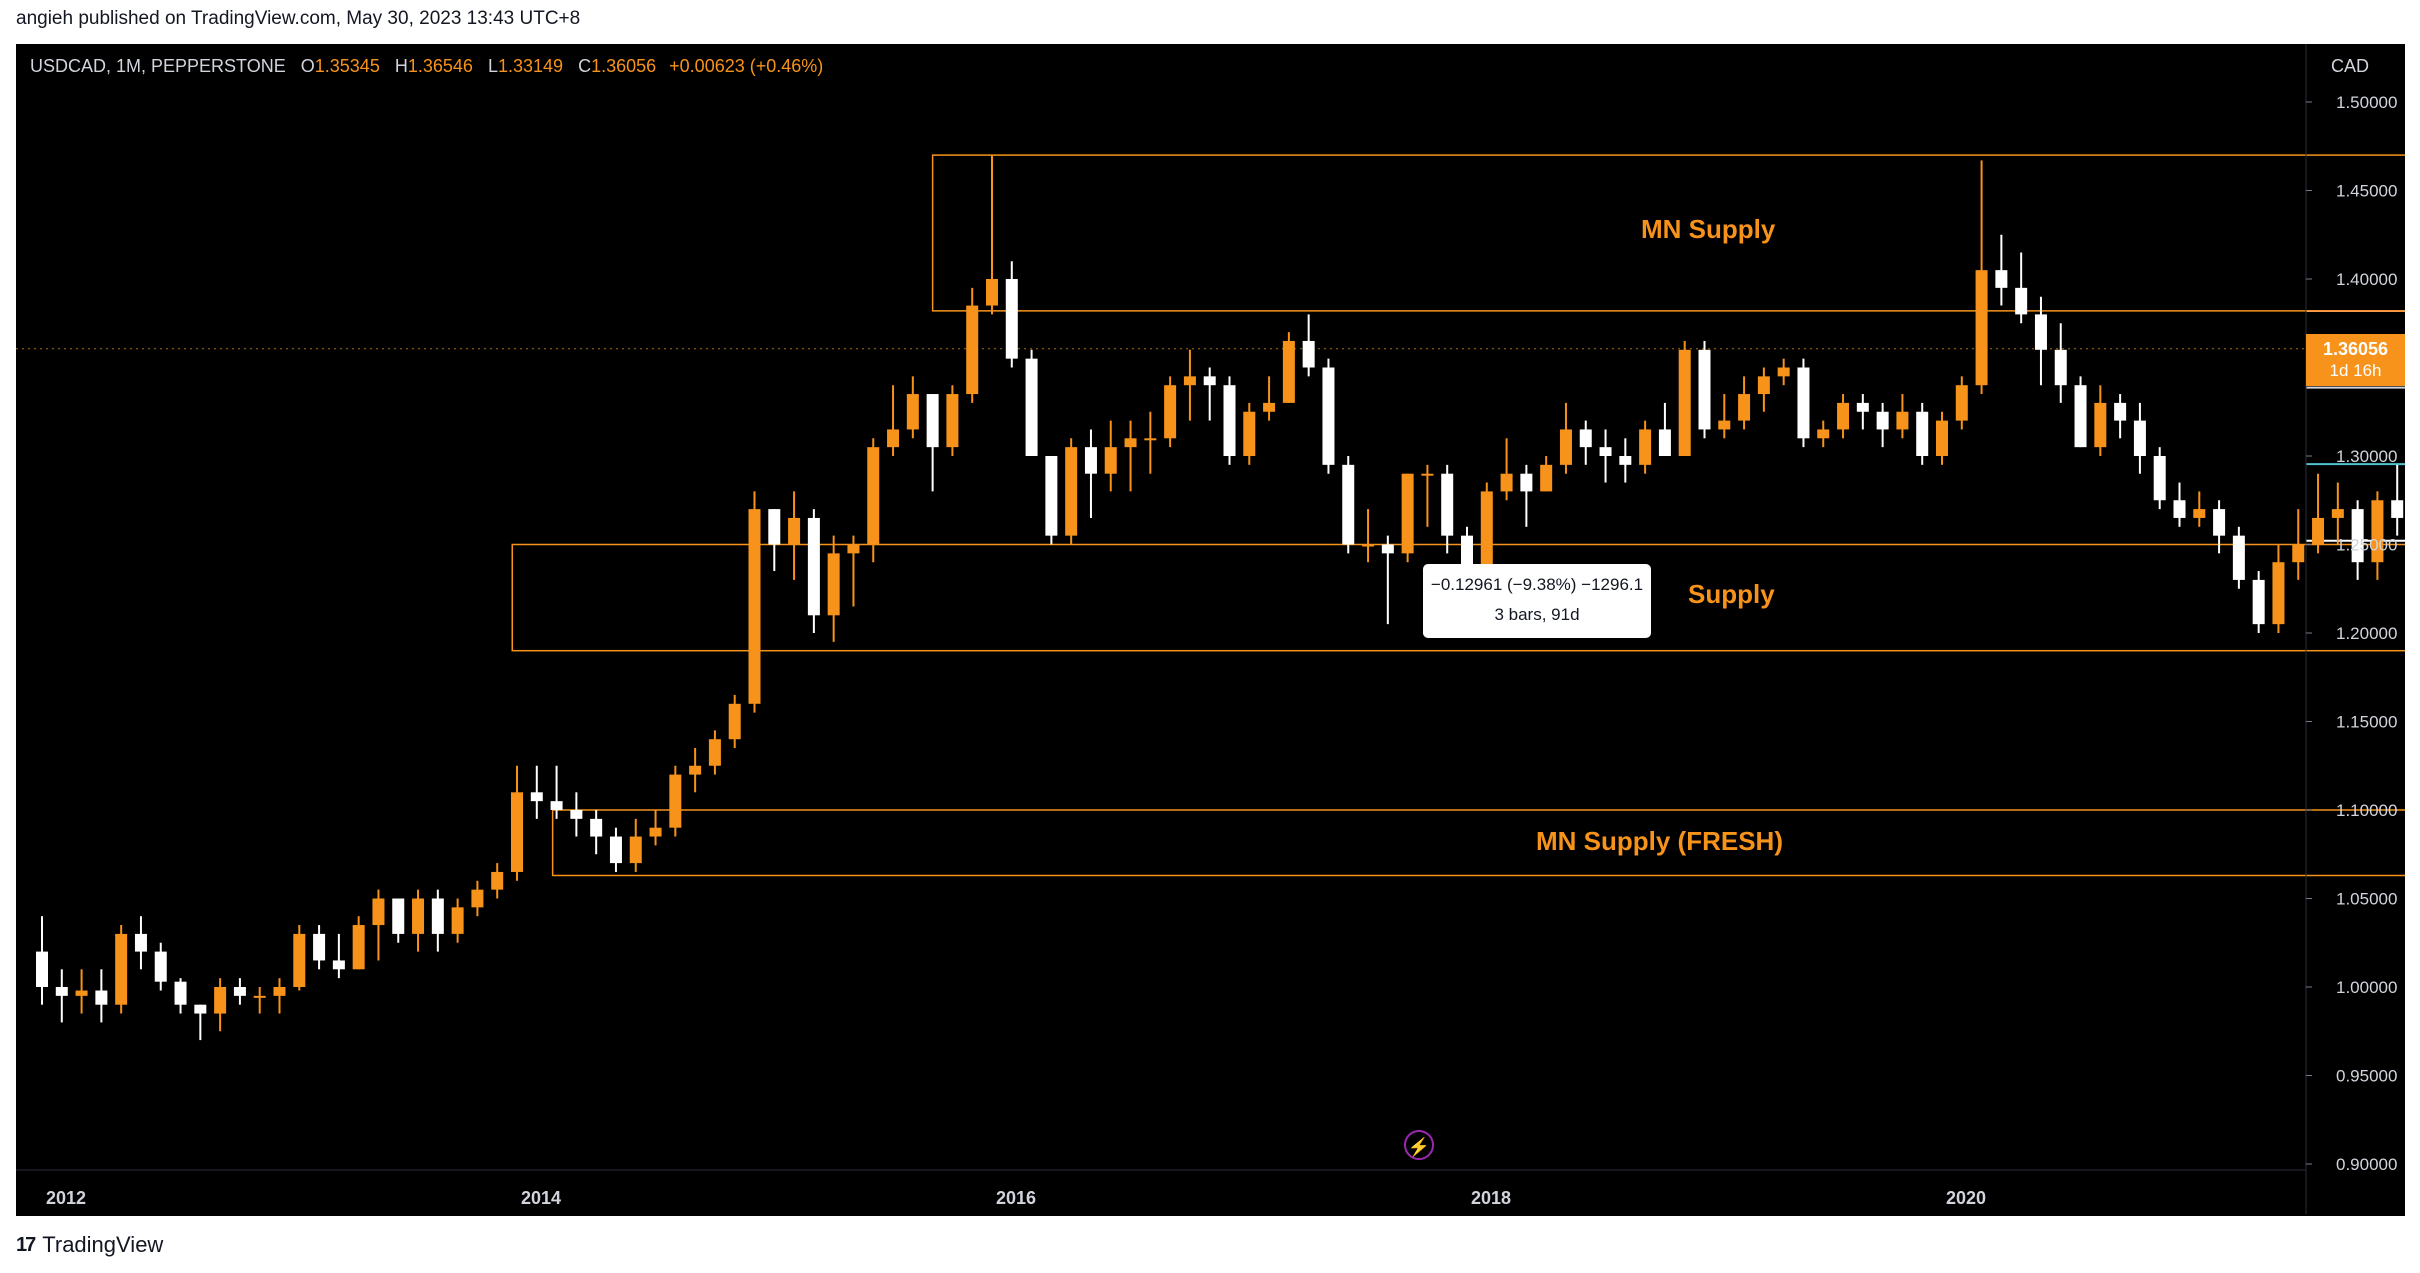 The image size is (2420, 1273). Describe the element at coordinates (2366, 545) in the screenshot. I see `y-tick-label: 1.25000` at that location.